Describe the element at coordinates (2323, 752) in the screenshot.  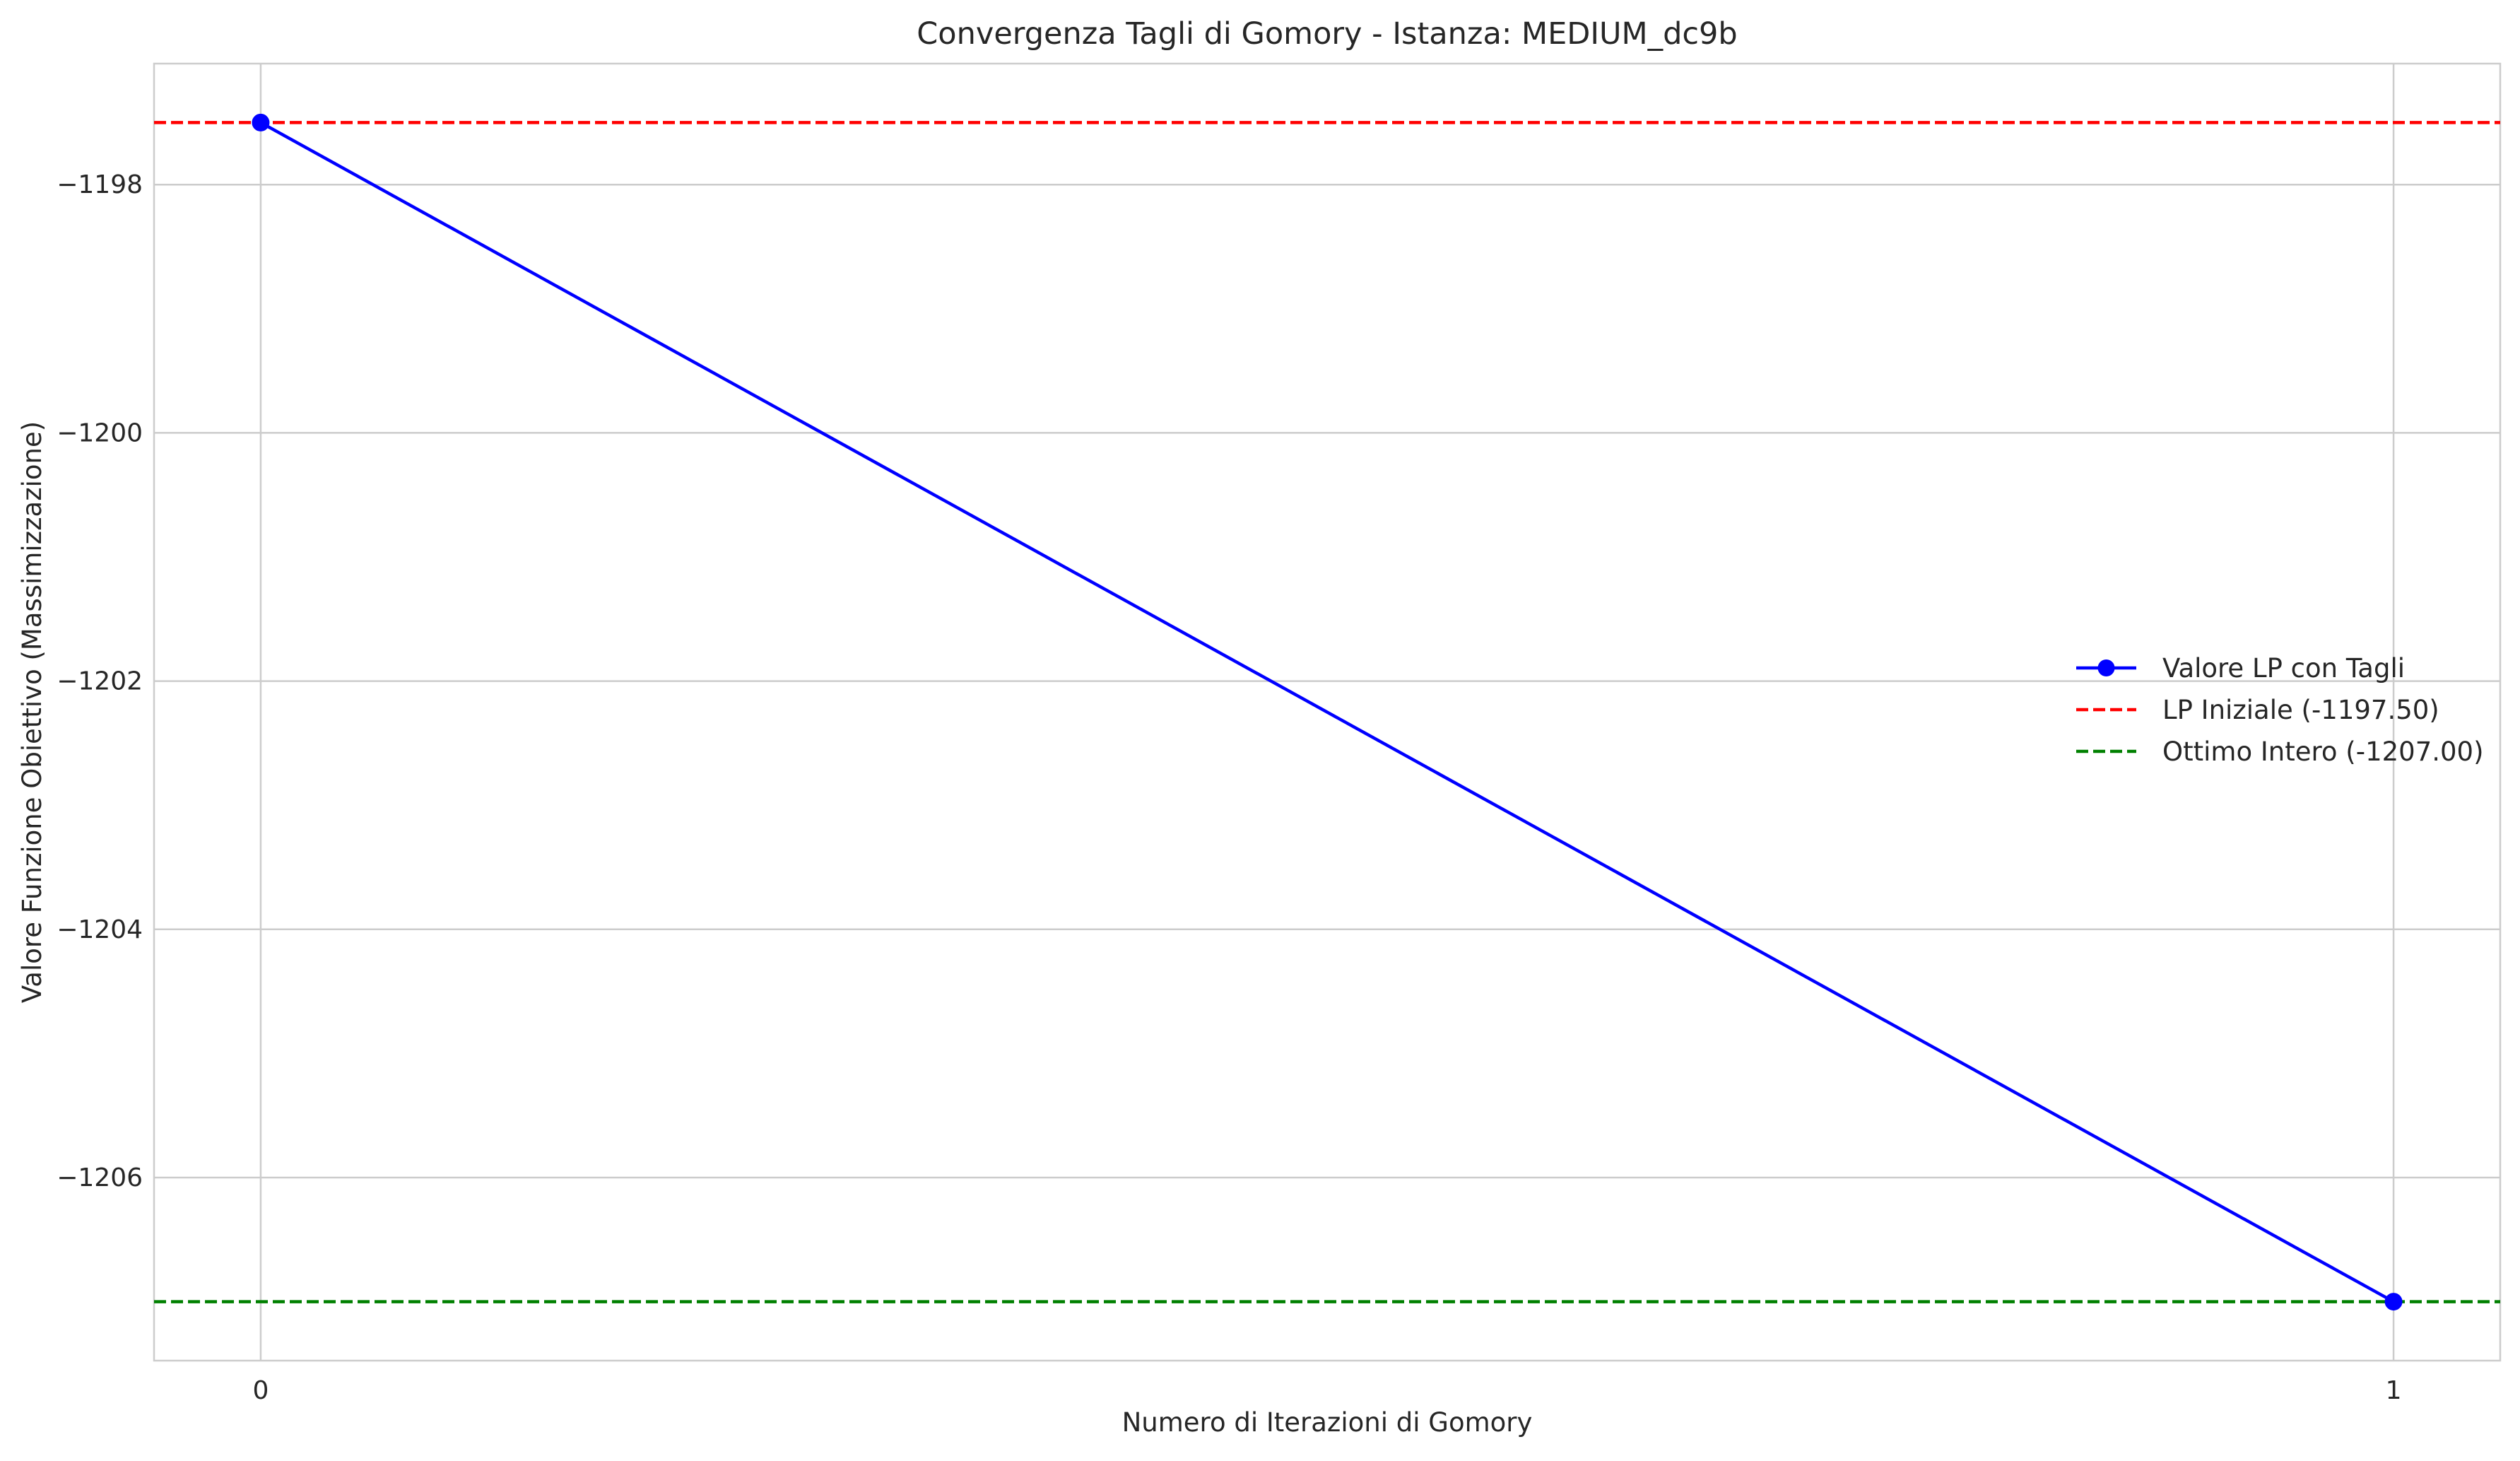
I see `legend-label-ottimo-intero: Ottimo Intero (-1207.00)` at that location.